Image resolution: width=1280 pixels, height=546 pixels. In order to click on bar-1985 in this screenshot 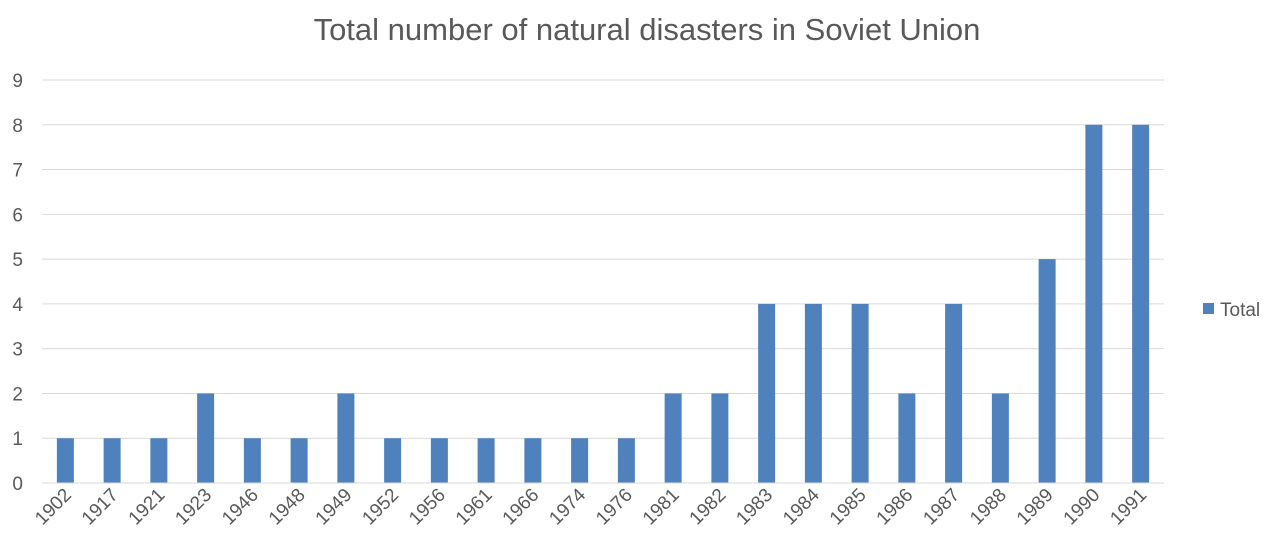, I will do `click(860, 393)`.